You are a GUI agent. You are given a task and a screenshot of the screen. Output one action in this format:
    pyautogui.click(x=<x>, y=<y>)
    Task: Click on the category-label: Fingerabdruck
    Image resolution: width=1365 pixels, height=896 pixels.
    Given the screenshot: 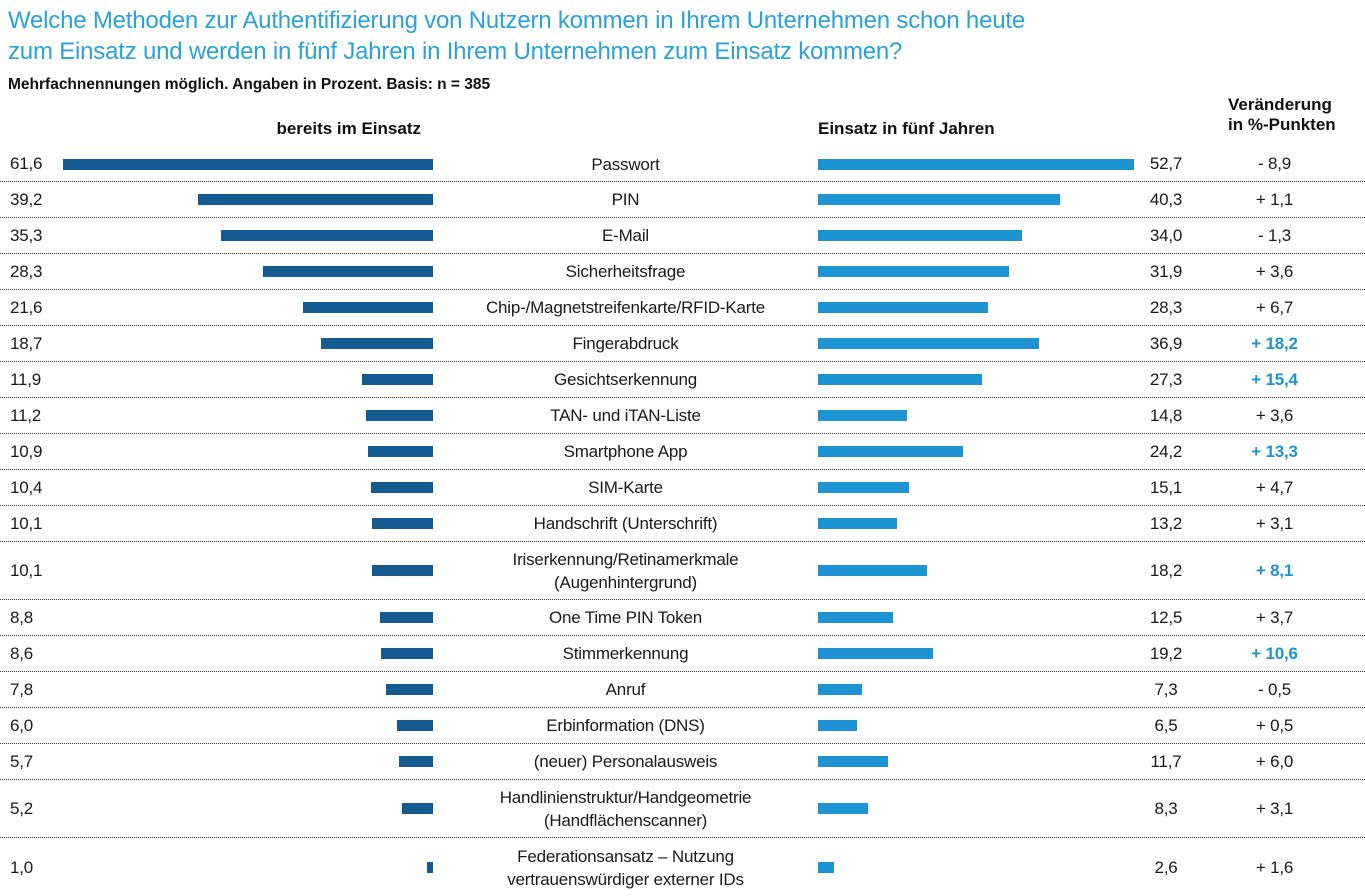 What is the action you would take?
    pyautogui.click(x=625, y=343)
    